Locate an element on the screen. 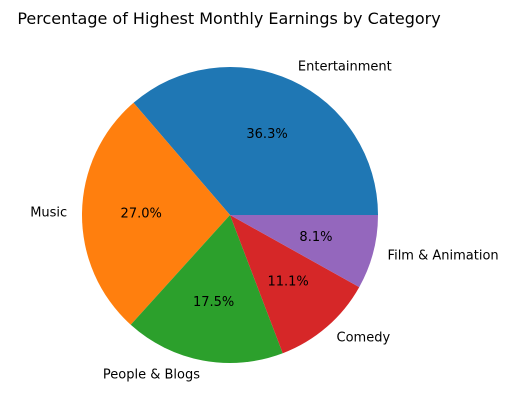  category-label-film-and-animation: Film & Animation is located at coordinates (443, 255).